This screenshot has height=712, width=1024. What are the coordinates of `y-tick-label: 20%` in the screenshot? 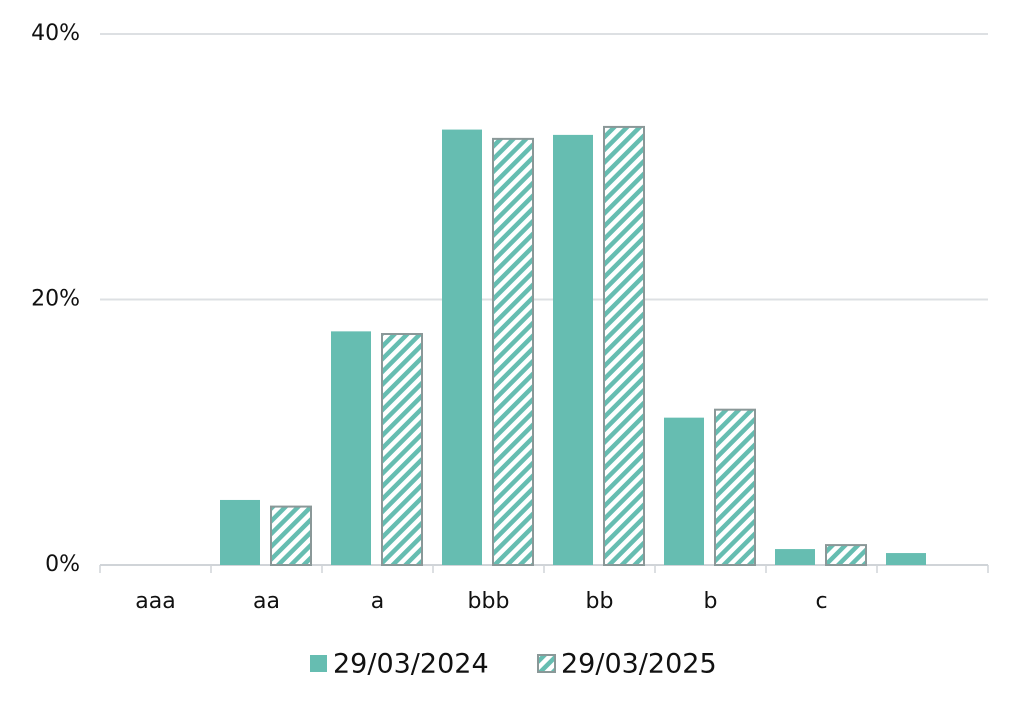 It's located at (55, 299).